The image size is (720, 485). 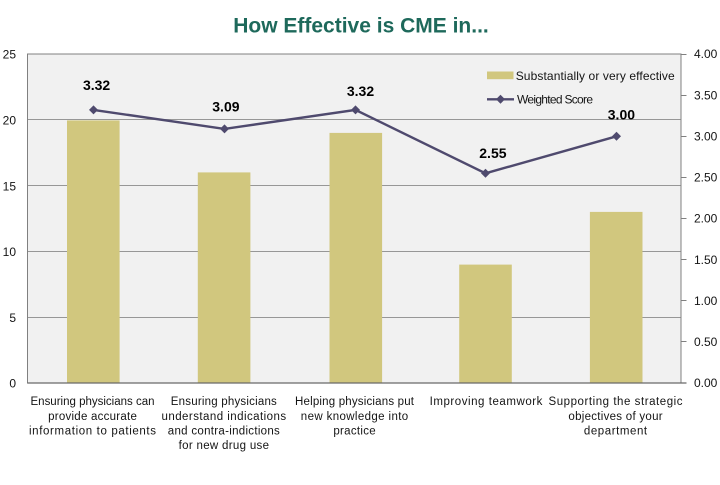 What do you see at coordinates (224, 431) in the screenshot?
I see `svg-text: and contra-indictions` at bounding box center [224, 431].